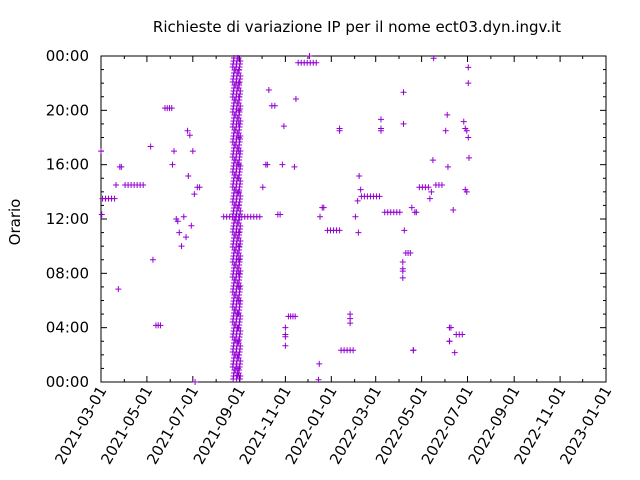 The height and width of the screenshot is (480, 640). Describe the element at coordinates (67, 110) in the screenshot. I see `y-tick-label: 20:00` at that location.